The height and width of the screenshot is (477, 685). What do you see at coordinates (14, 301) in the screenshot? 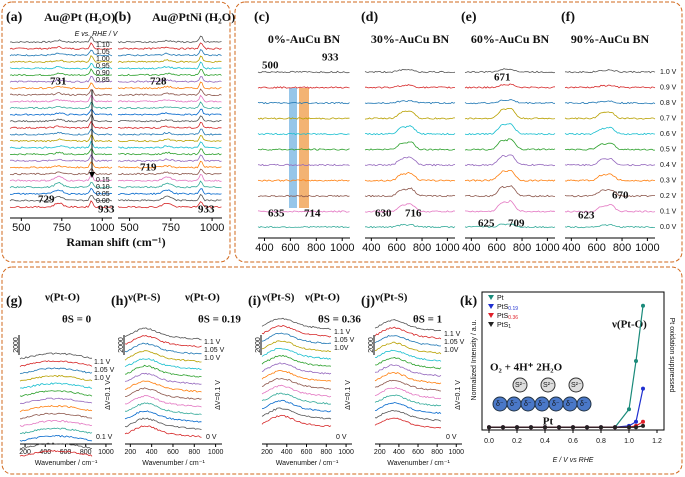
I see `panel-label: (g)` at bounding box center [14, 301].